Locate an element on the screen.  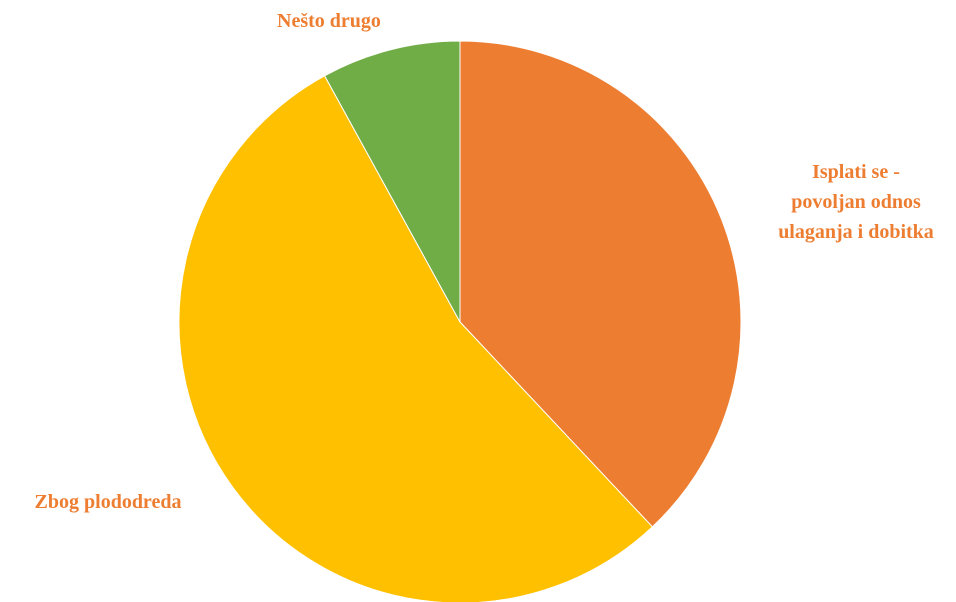
pie-slice-label-line: Nešto drugo is located at coordinates (329, 21).